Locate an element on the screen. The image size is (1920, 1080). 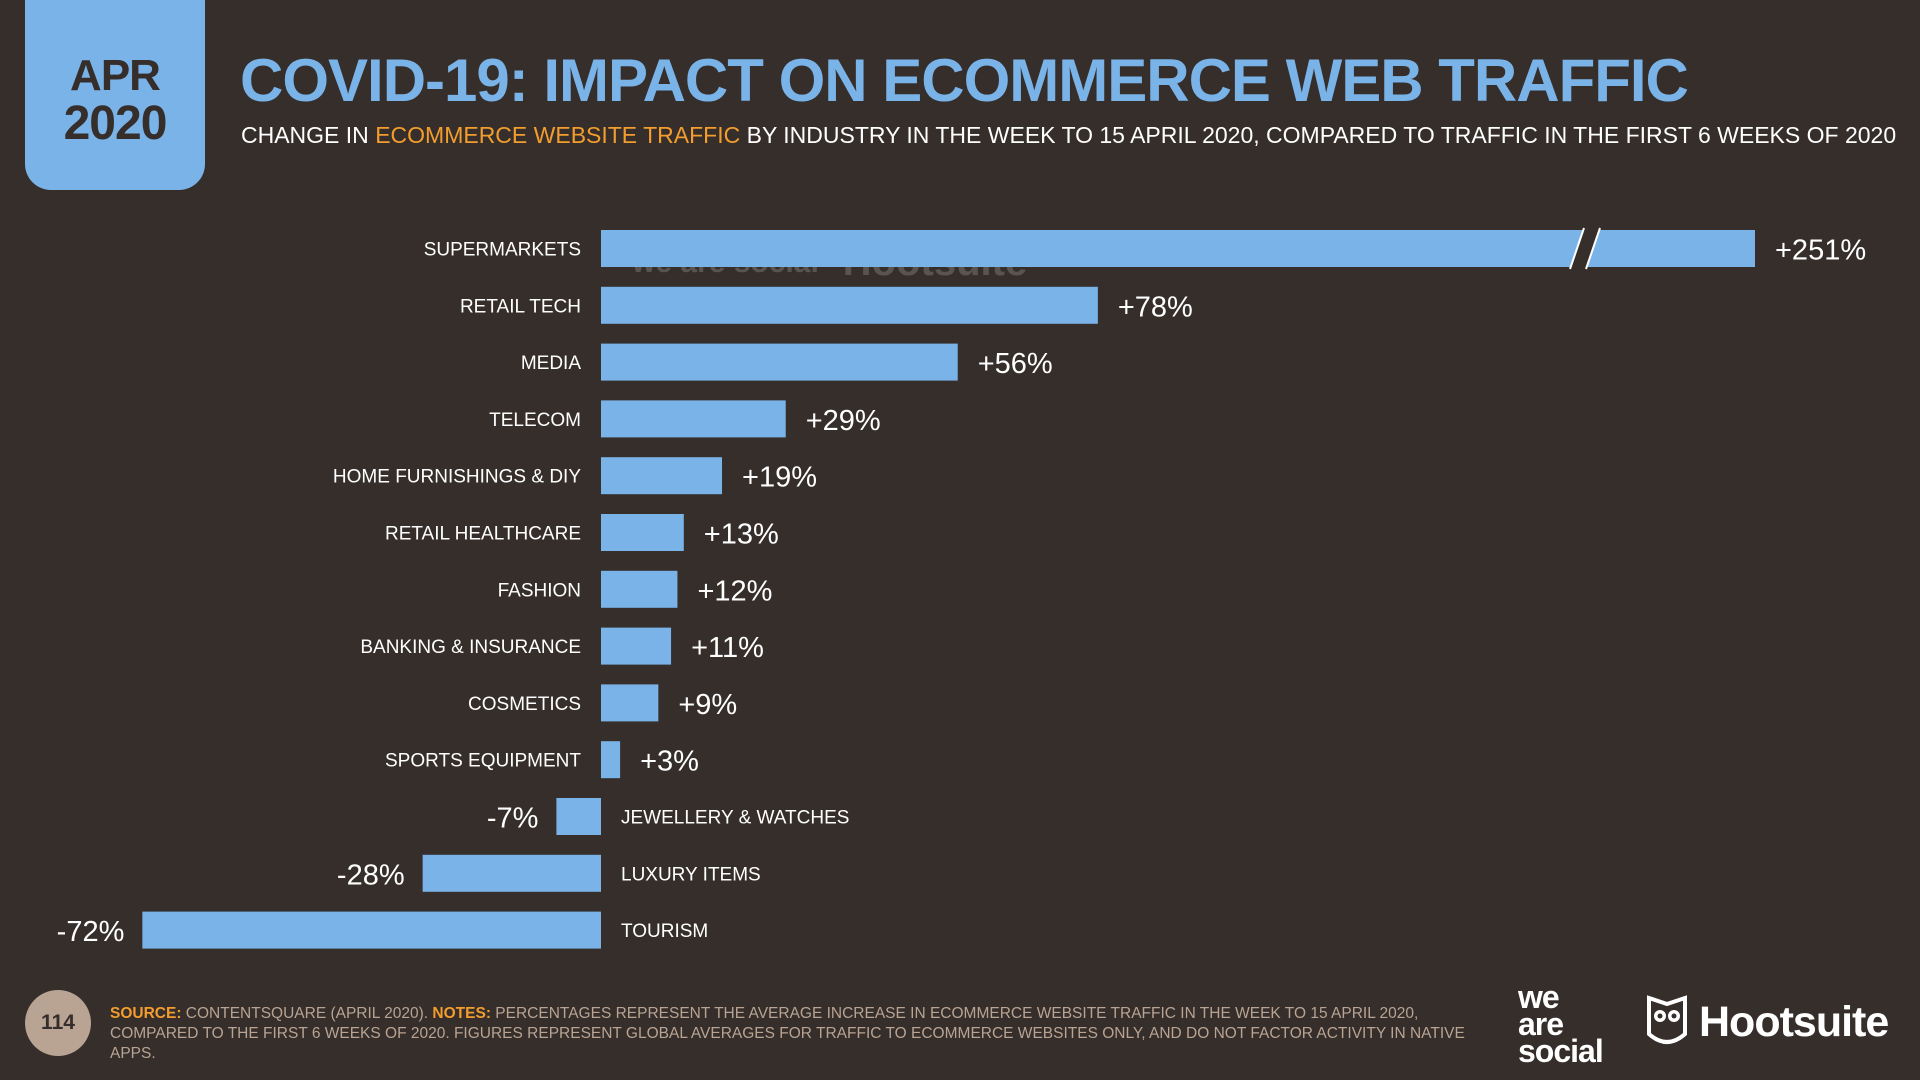
notes-label: NOTES: is located at coordinates (461, 1013).